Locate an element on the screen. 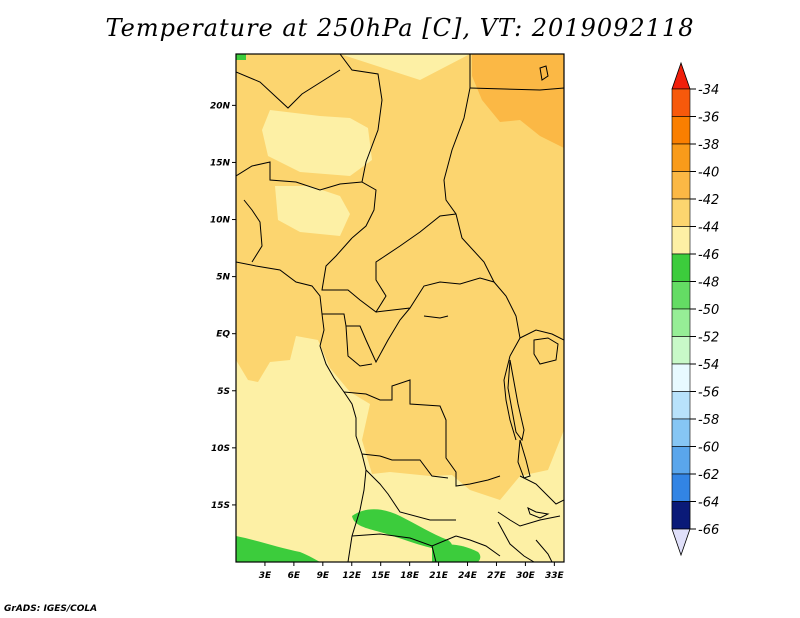  y-tick-label: 10S is located at coordinates (220, 449).